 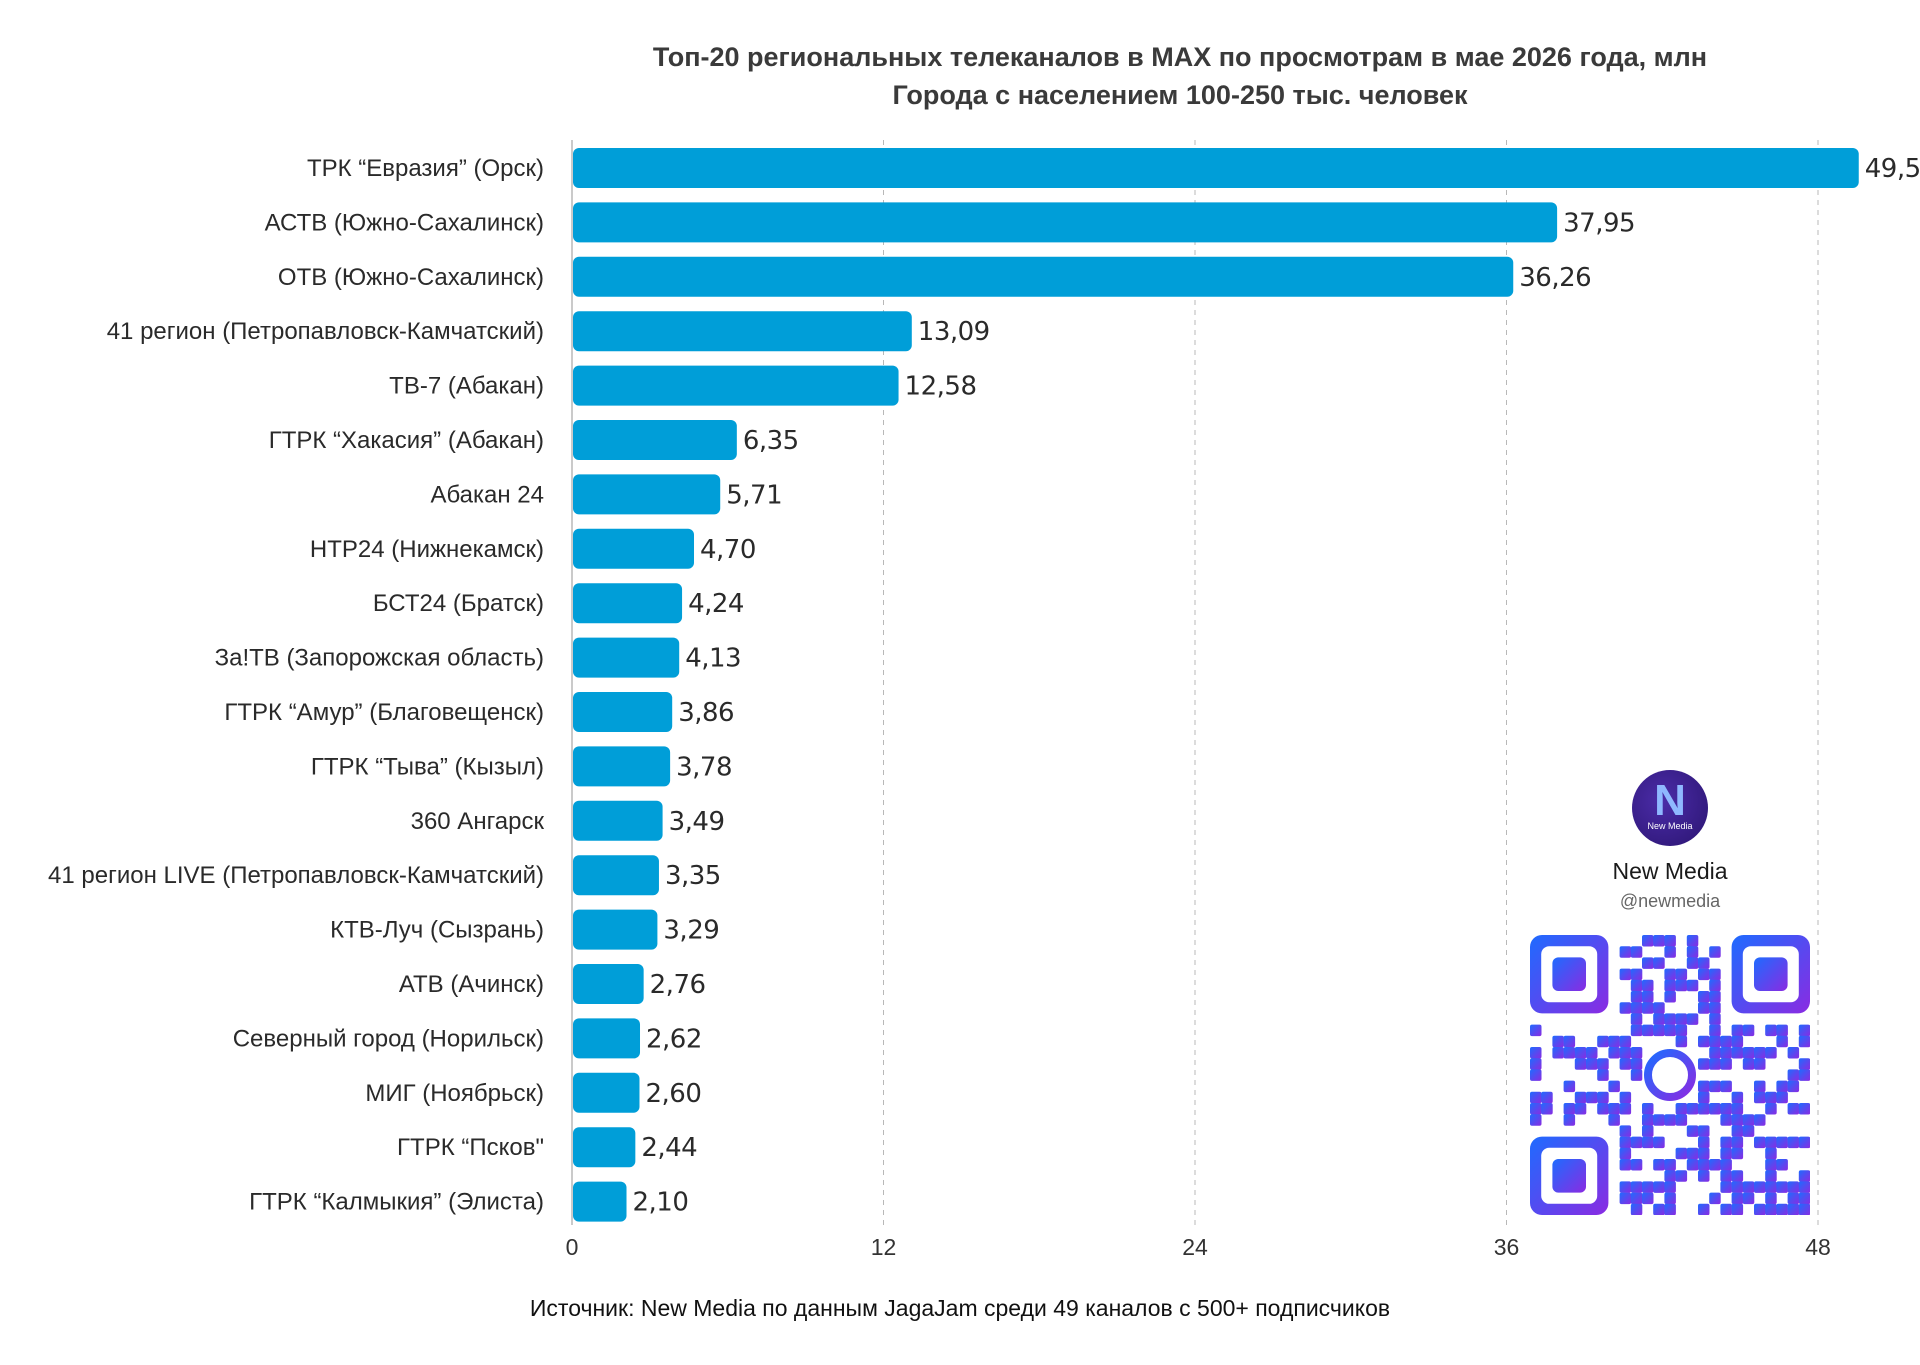 I want to click on brand-logo-subtext: New Media, so click(x=1670, y=826).